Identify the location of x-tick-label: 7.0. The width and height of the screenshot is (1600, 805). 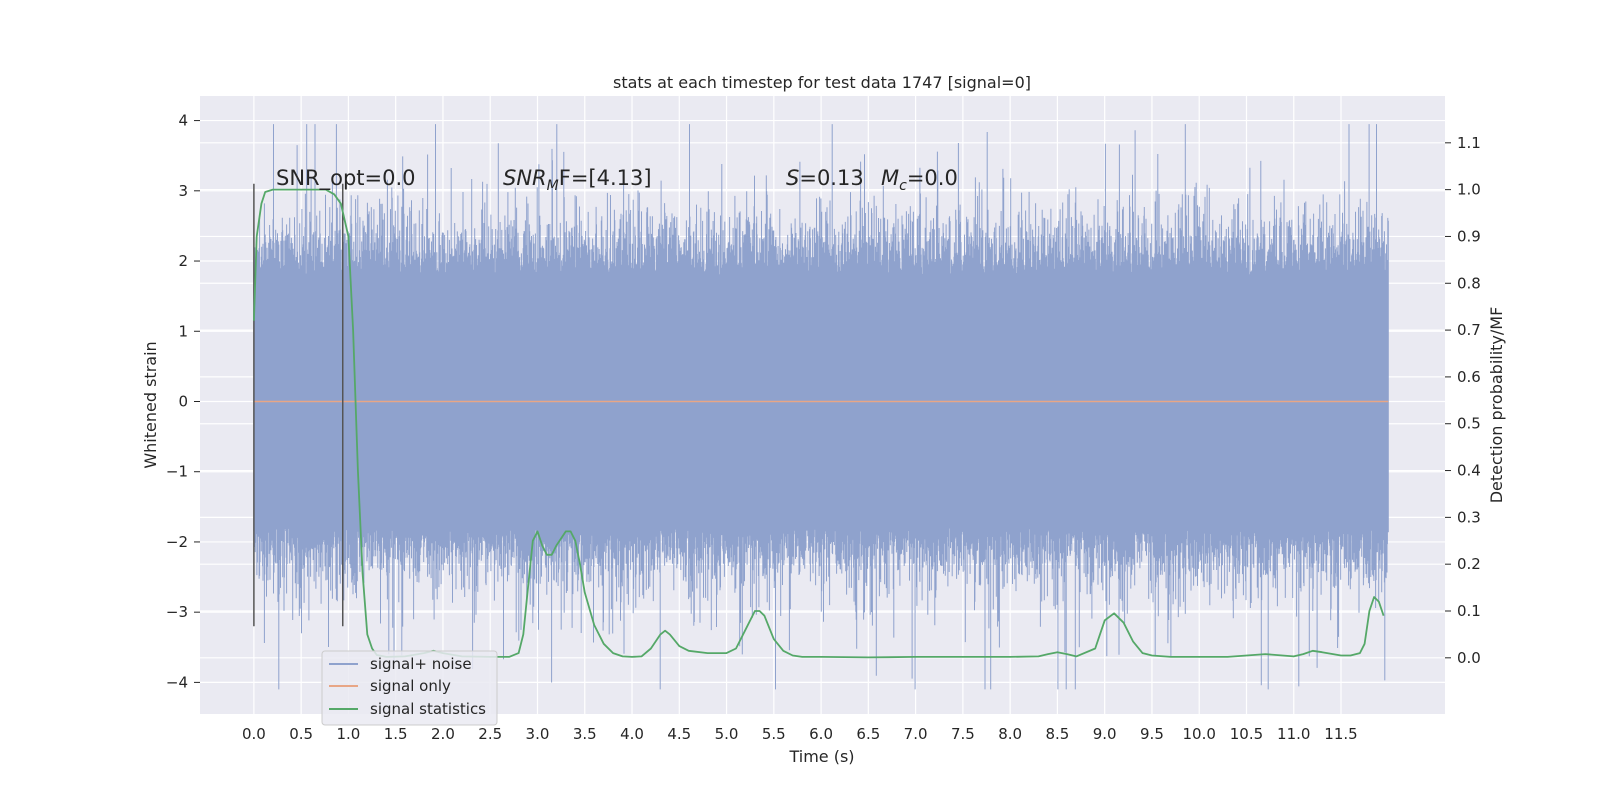
(916, 734).